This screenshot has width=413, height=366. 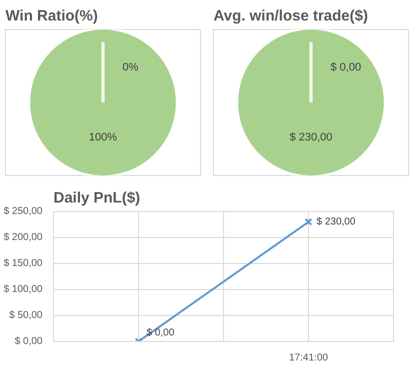 I want to click on y-tick-label: $ 250,00, so click(x=23, y=211).